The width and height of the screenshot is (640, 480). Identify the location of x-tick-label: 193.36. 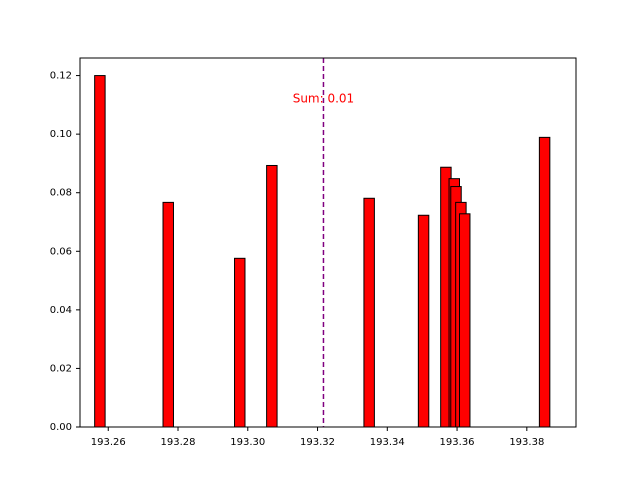
(457, 442).